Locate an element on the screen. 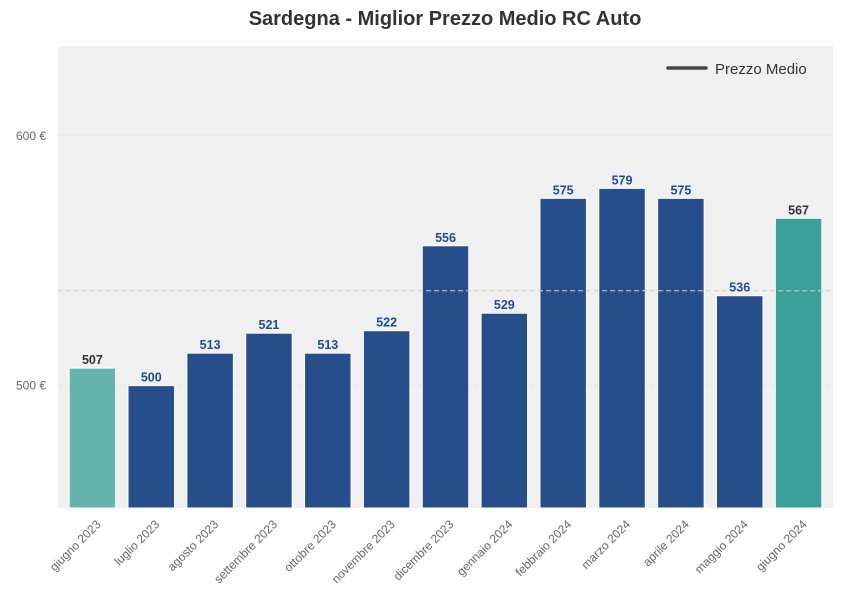 The width and height of the screenshot is (845, 610). x-tick-label: agosto 2023 is located at coordinates (193, 545).